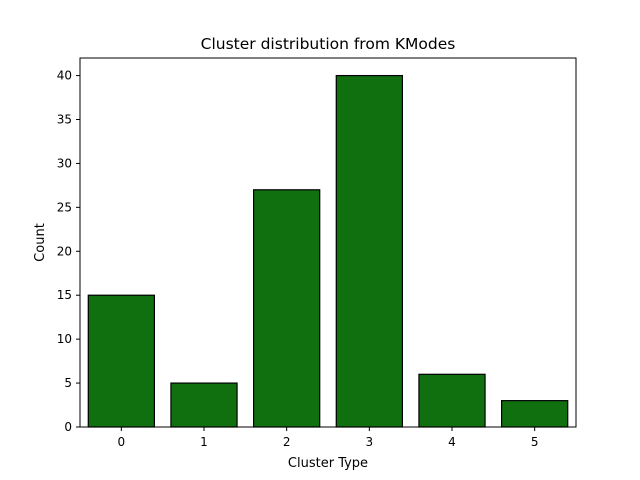 The height and width of the screenshot is (480, 640). I want to click on x-tick-label: 5, so click(535, 442).